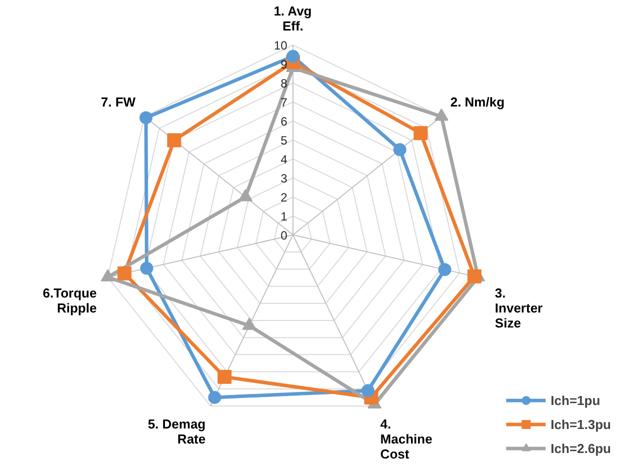 The image size is (621, 468). What do you see at coordinates (284, 121) in the screenshot?
I see `y-tick-label: 6` at bounding box center [284, 121].